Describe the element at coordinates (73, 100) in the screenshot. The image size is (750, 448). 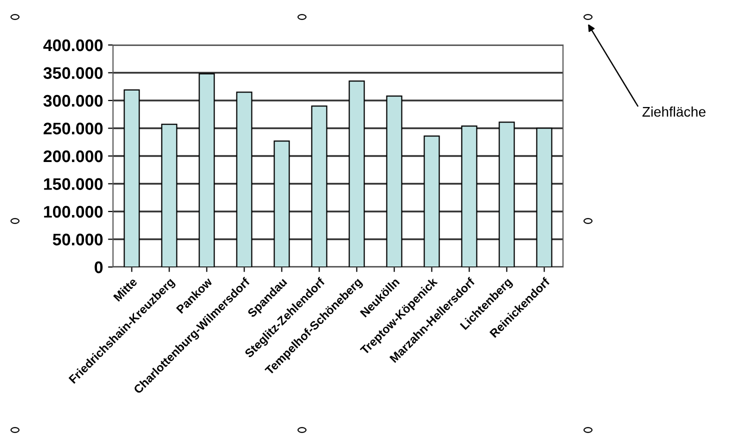
I see `y-tick-label: 300.000` at that location.